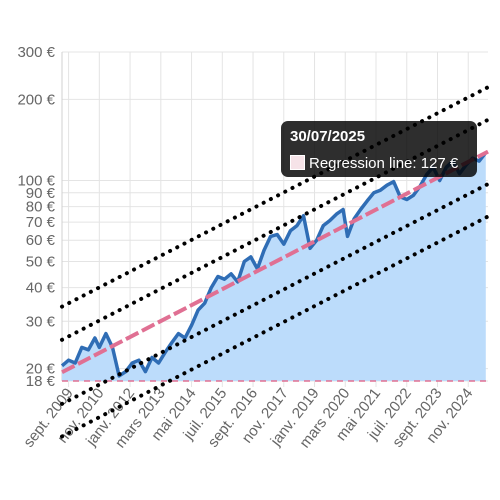 This screenshot has width=500, height=500. I want to click on tooltip-title: 30/07/2025, so click(328, 136).